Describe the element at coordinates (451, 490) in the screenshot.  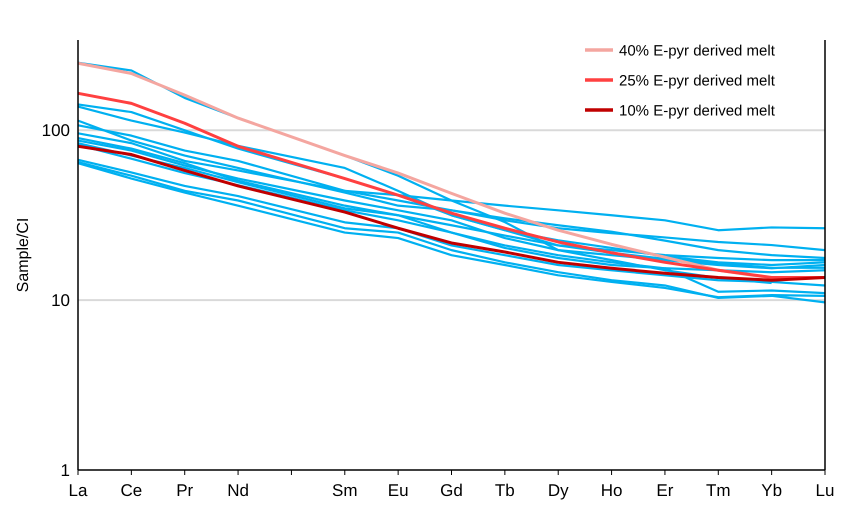
I see `x-tick-label: Gd` at that location.